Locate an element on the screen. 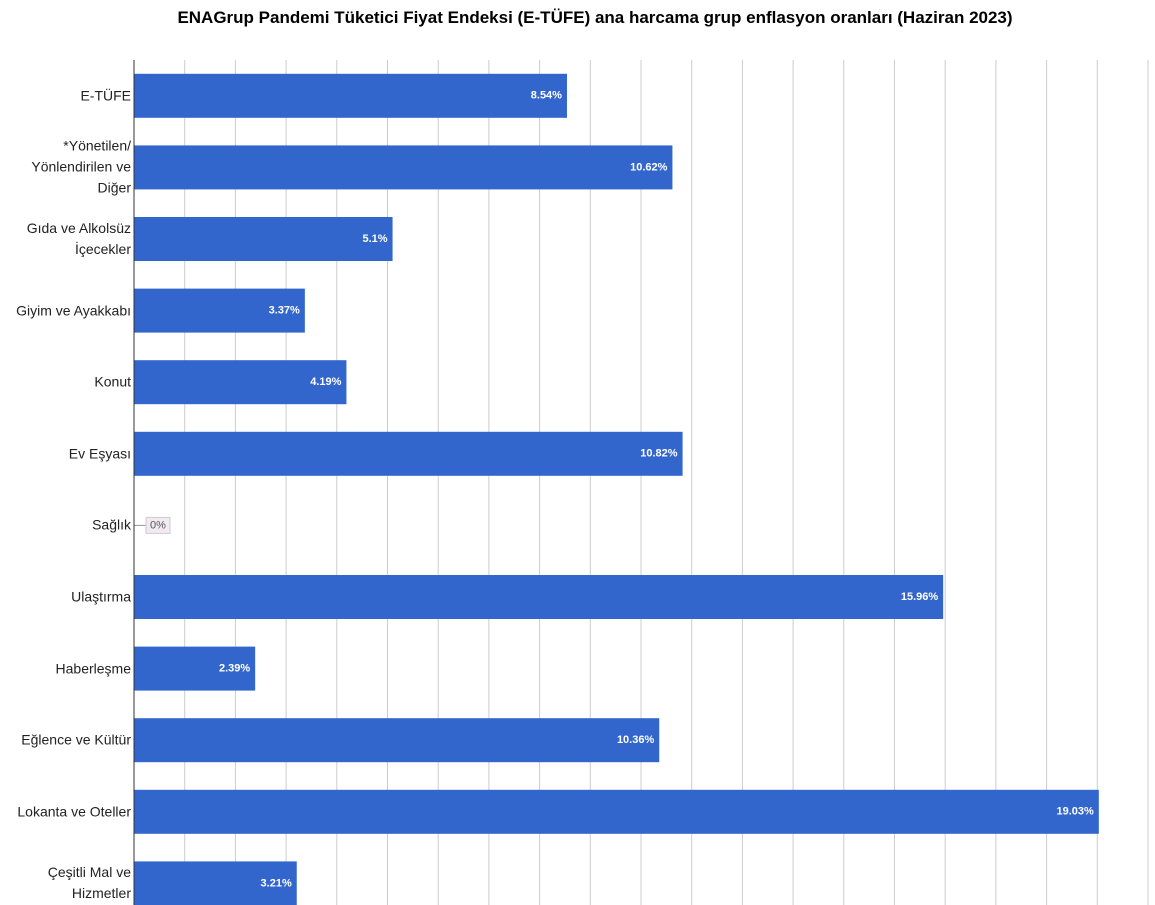 The height and width of the screenshot is (905, 1155). value-label: 15.96% is located at coordinates (920, 597).